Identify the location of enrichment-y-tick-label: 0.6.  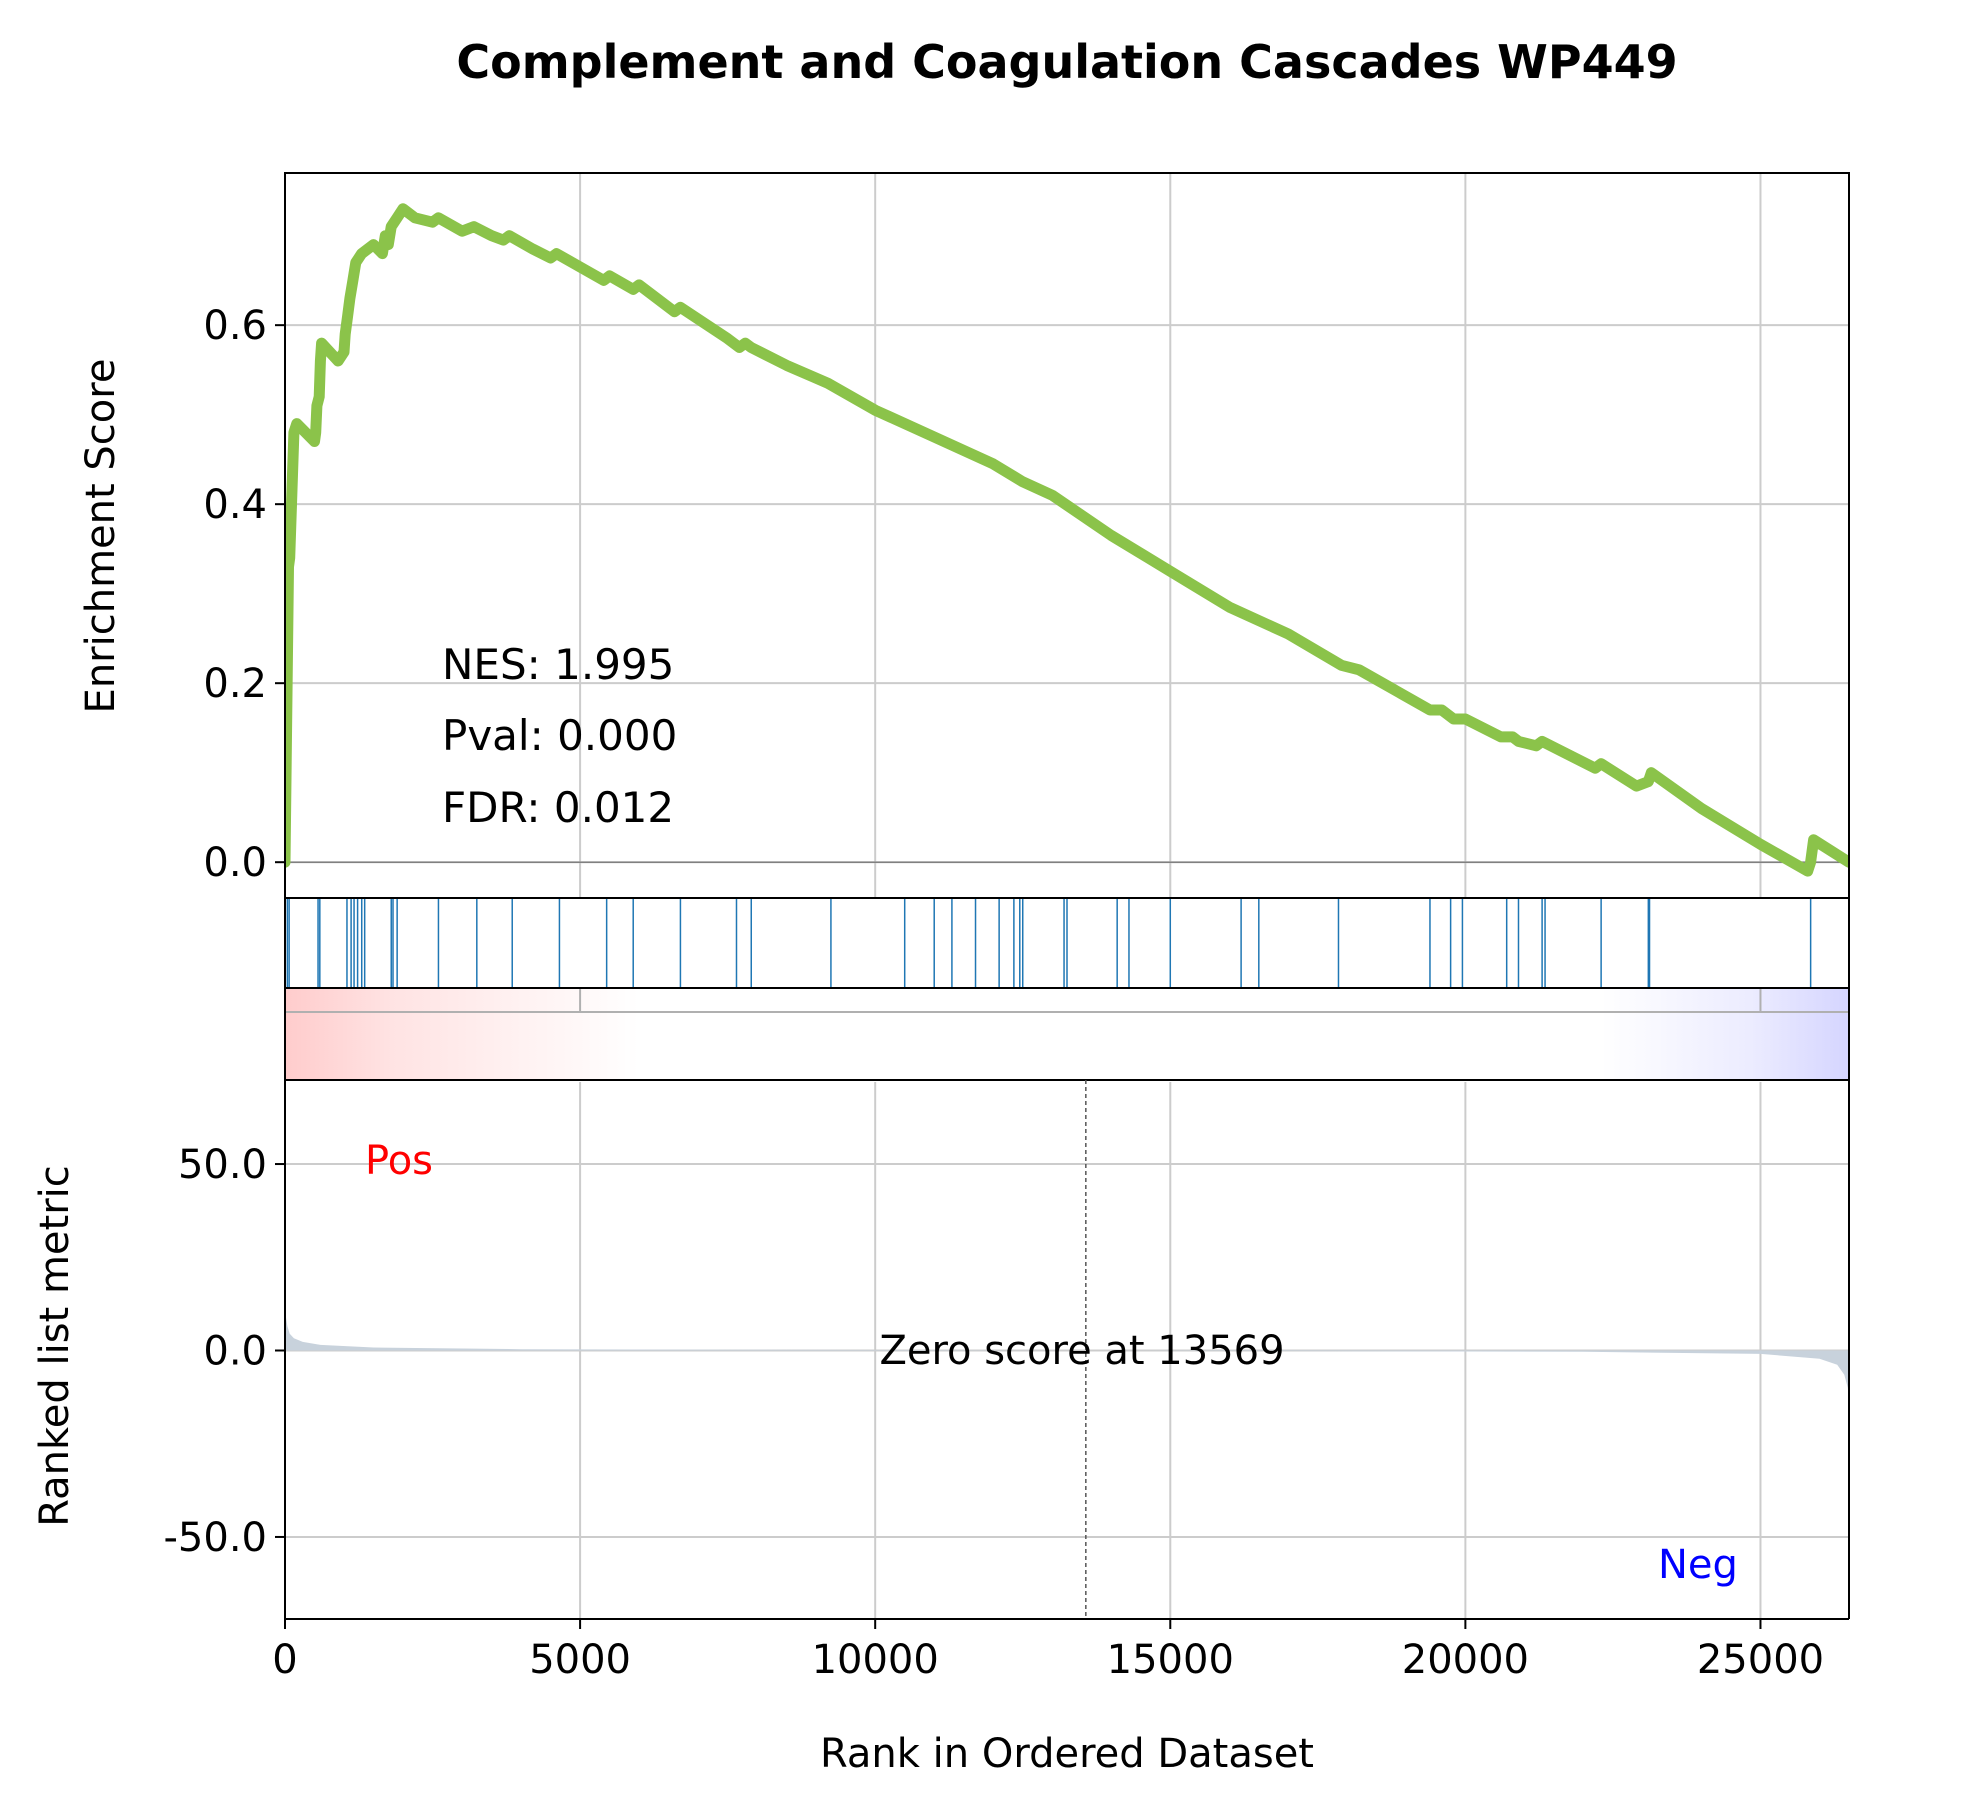
(235, 326).